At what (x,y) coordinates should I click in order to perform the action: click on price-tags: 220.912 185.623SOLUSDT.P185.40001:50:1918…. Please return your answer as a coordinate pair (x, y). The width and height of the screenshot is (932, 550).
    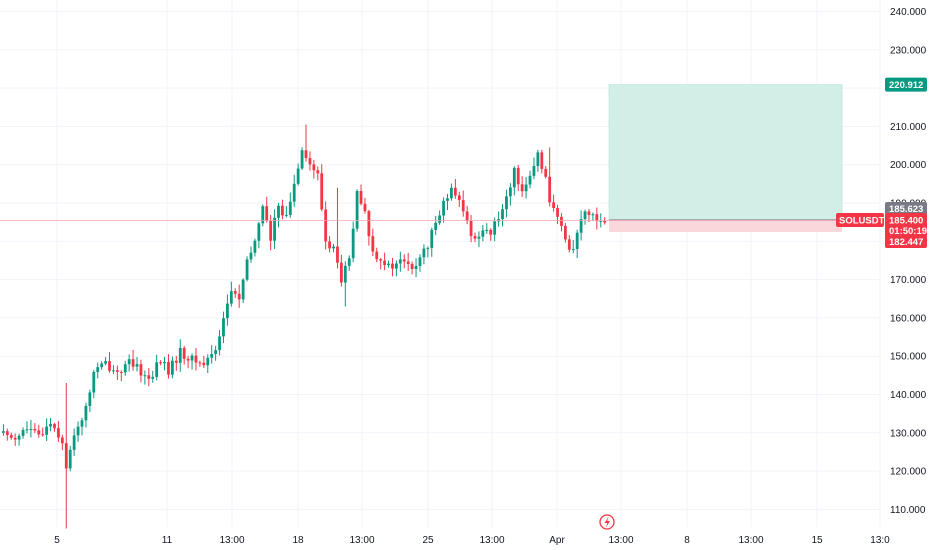
    Looking at the image, I should click on (881, 162).